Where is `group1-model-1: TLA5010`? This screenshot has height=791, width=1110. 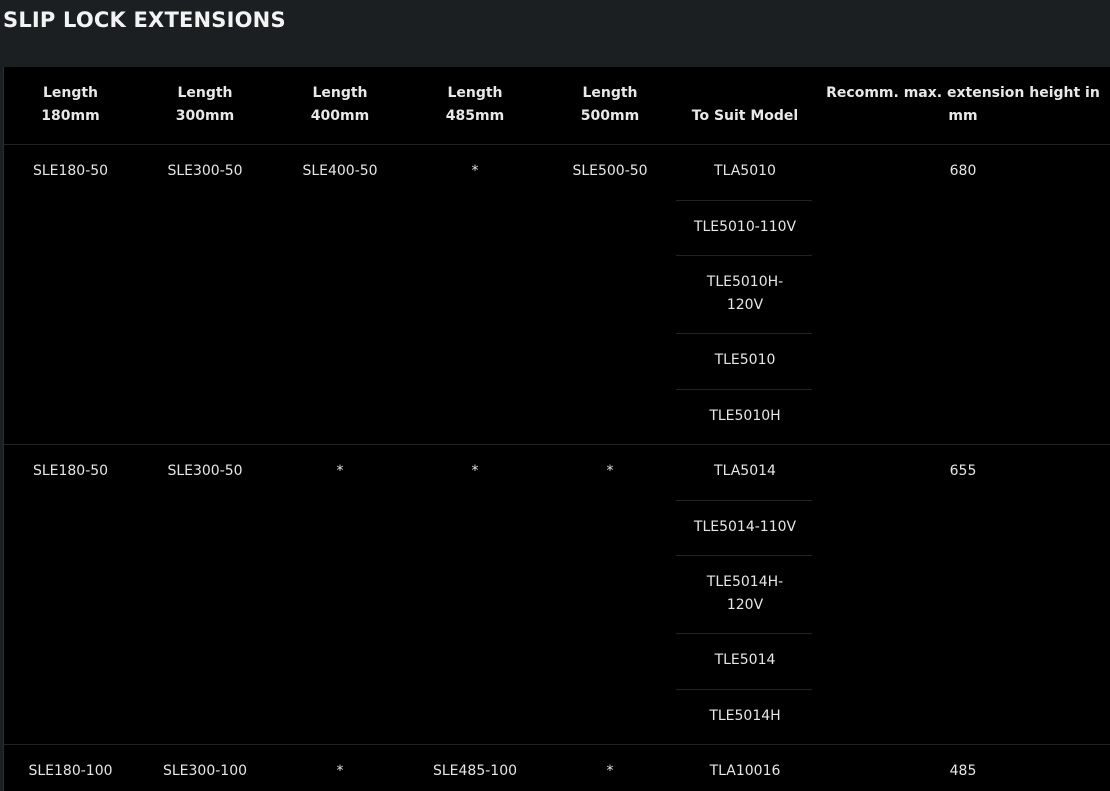
group1-model-1: TLA5010 is located at coordinates (745, 171).